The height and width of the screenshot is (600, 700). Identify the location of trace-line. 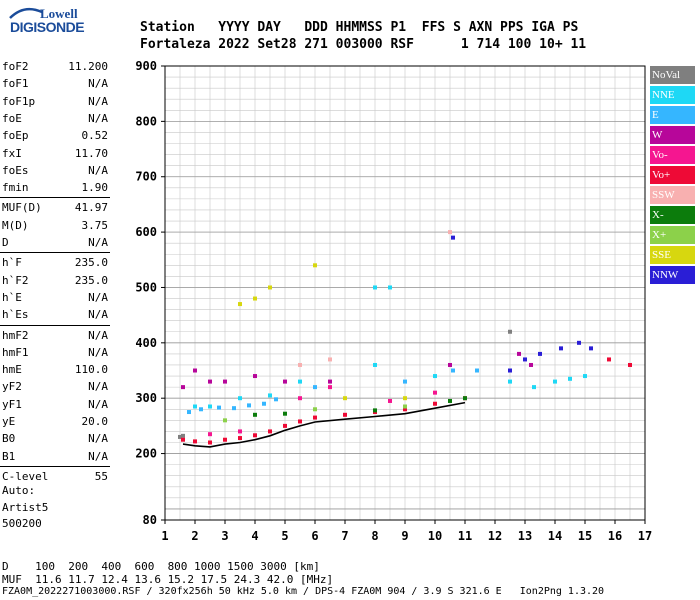
(324, 424).